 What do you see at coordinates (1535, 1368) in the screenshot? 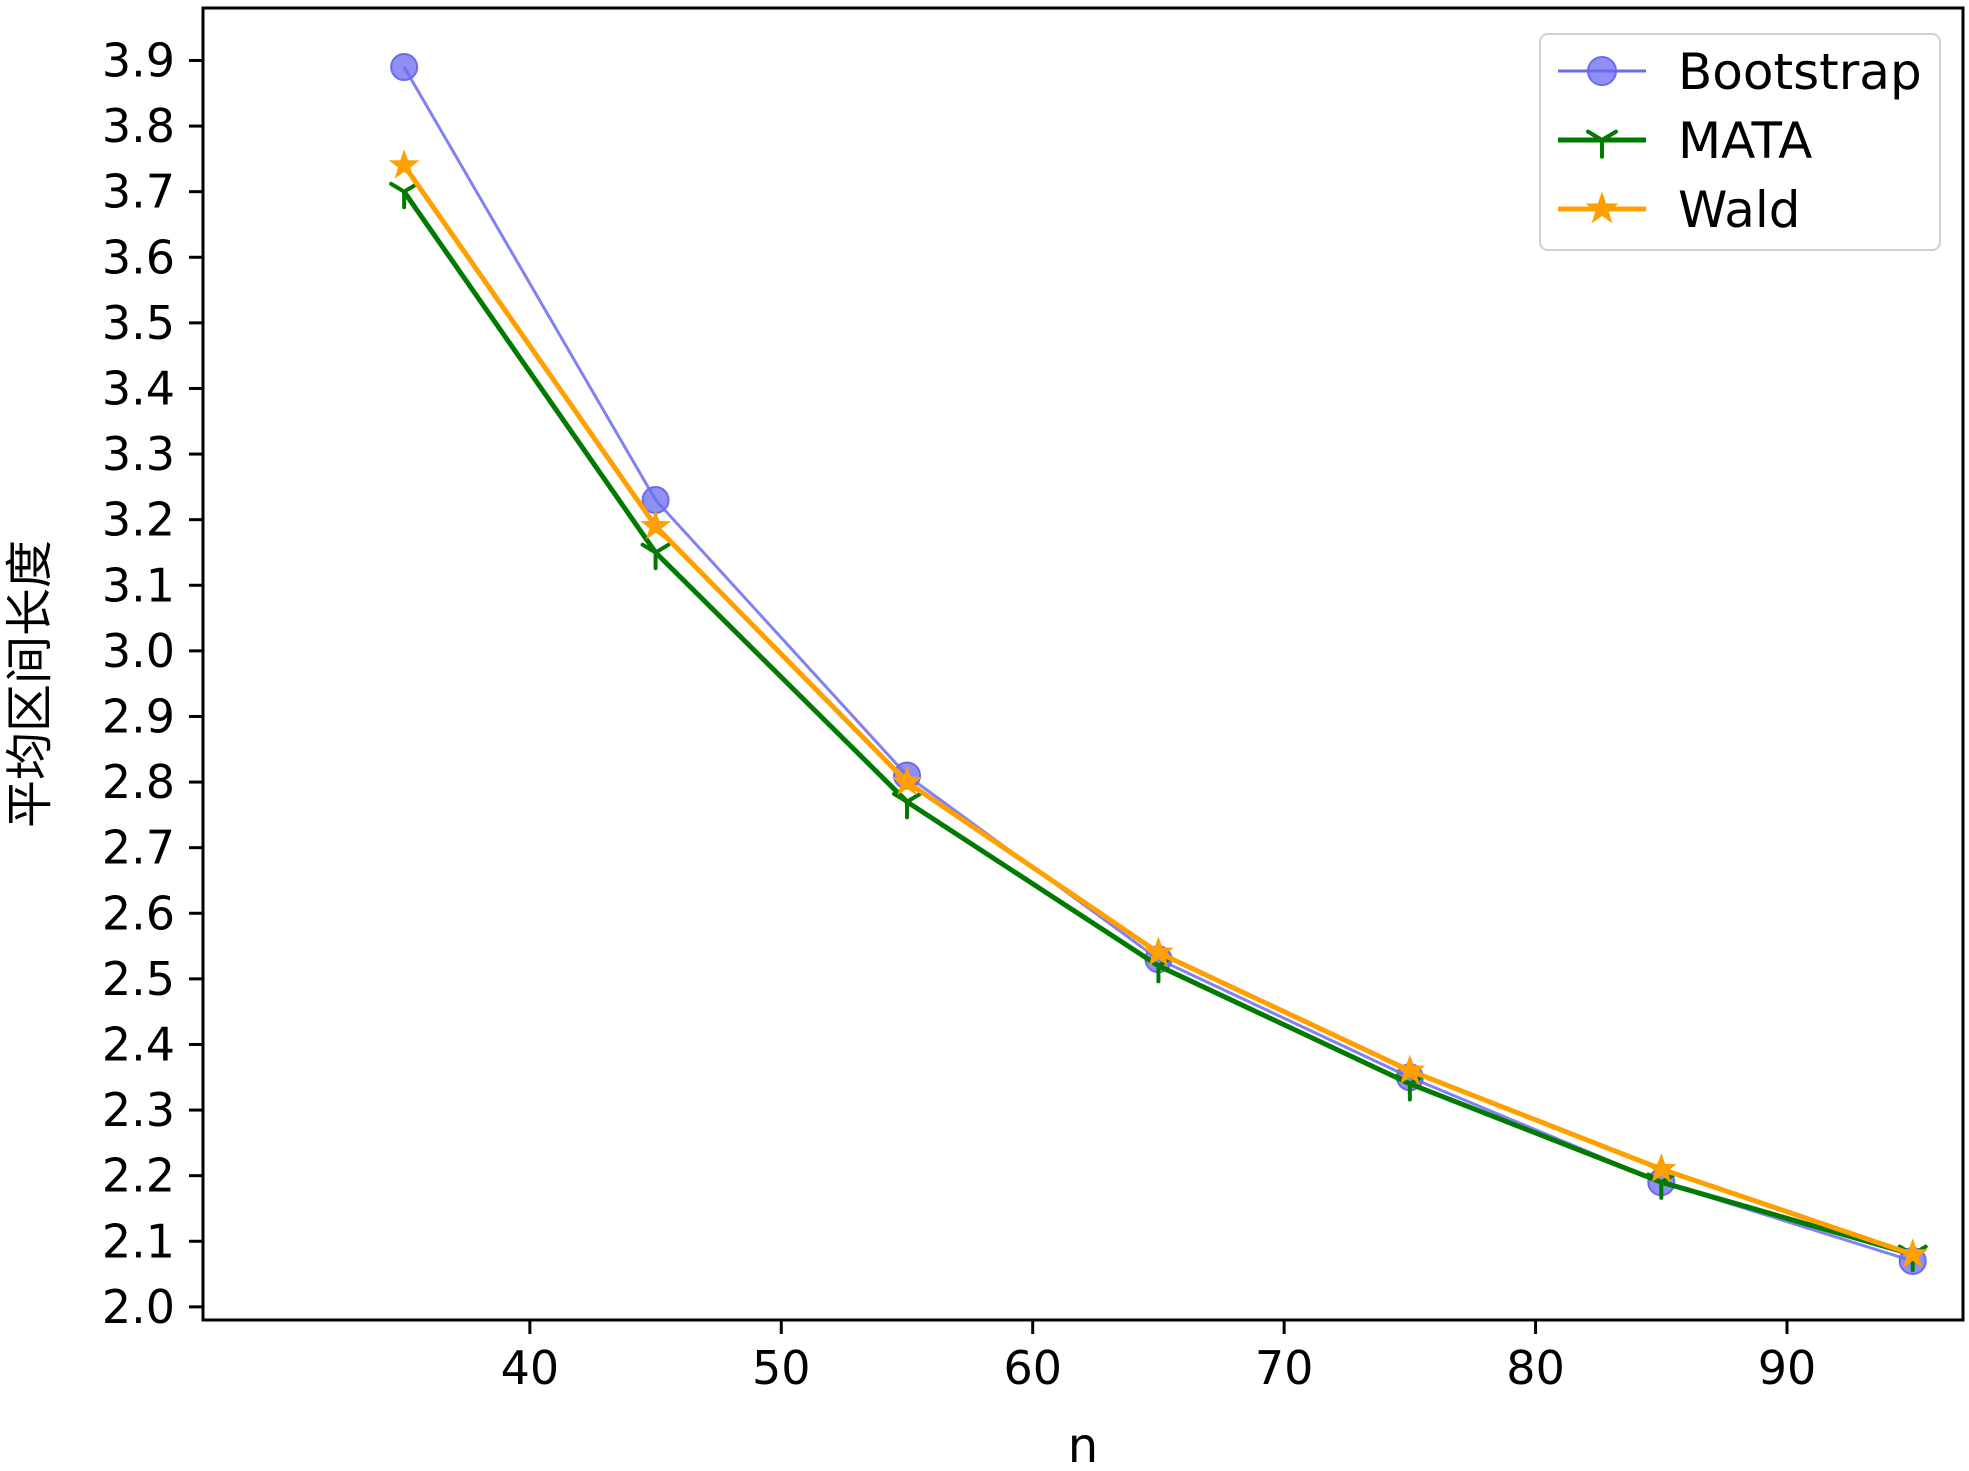
I see `x-tick-label: 80` at bounding box center [1535, 1368].